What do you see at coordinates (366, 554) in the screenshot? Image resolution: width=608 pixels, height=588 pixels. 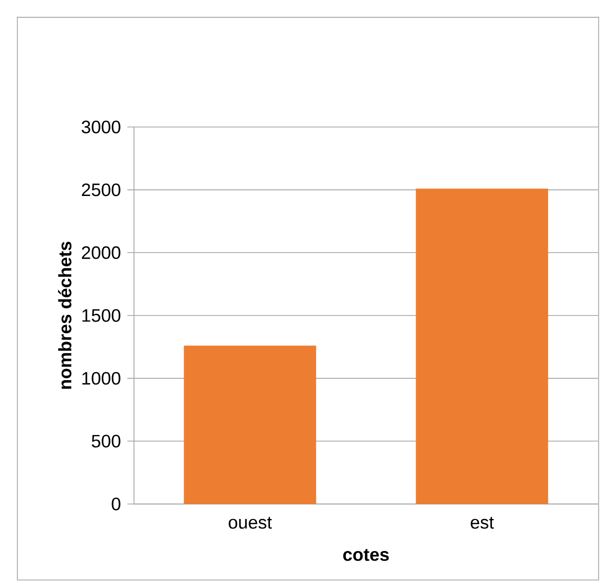 I see `x-axis-title: cotes` at bounding box center [366, 554].